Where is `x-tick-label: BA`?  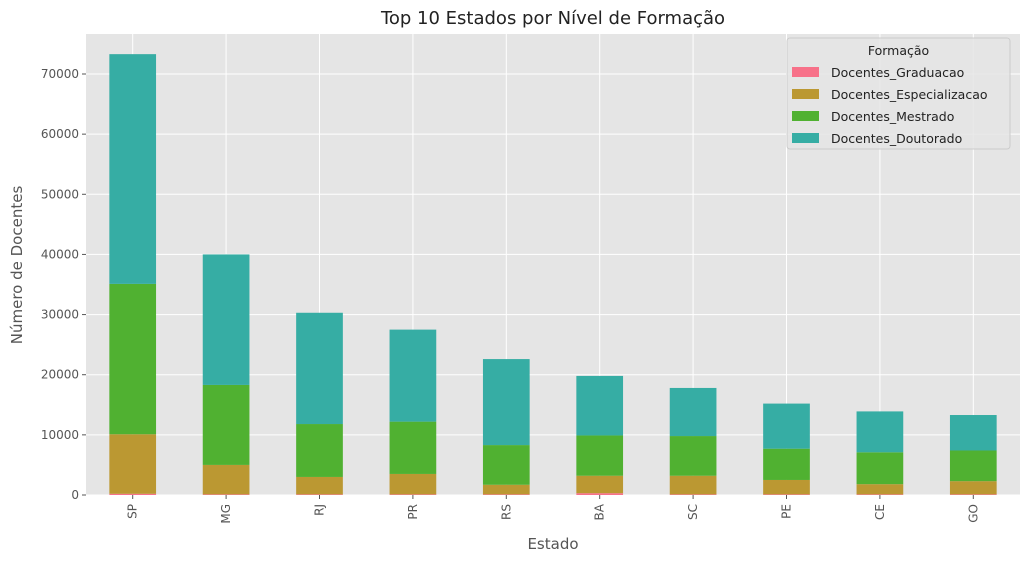
x-tick-label: BA is located at coordinates (600, 511).